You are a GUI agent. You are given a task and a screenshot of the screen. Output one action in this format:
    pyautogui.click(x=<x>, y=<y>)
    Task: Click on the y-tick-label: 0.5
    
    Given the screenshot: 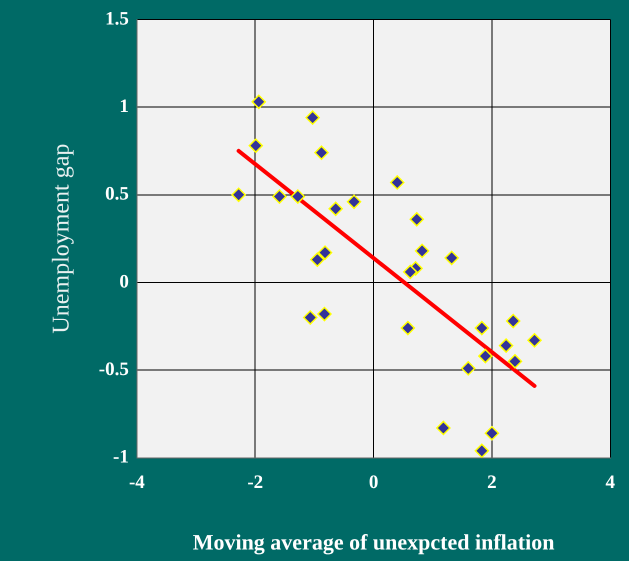 What is the action you would take?
    pyautogui.click(x=117, y=194)
    